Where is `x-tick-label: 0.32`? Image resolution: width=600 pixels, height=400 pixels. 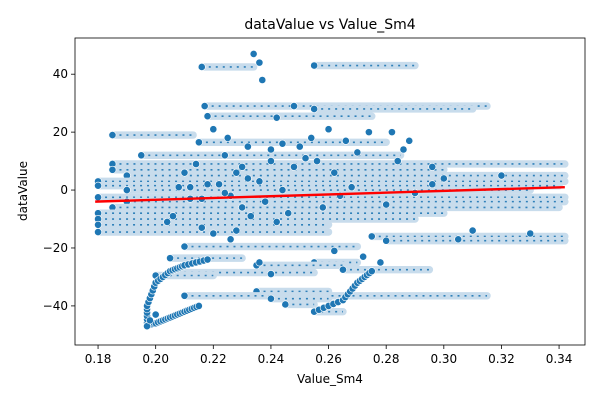
x-tick-label: 0.32 is located at coordinates (501, 359).